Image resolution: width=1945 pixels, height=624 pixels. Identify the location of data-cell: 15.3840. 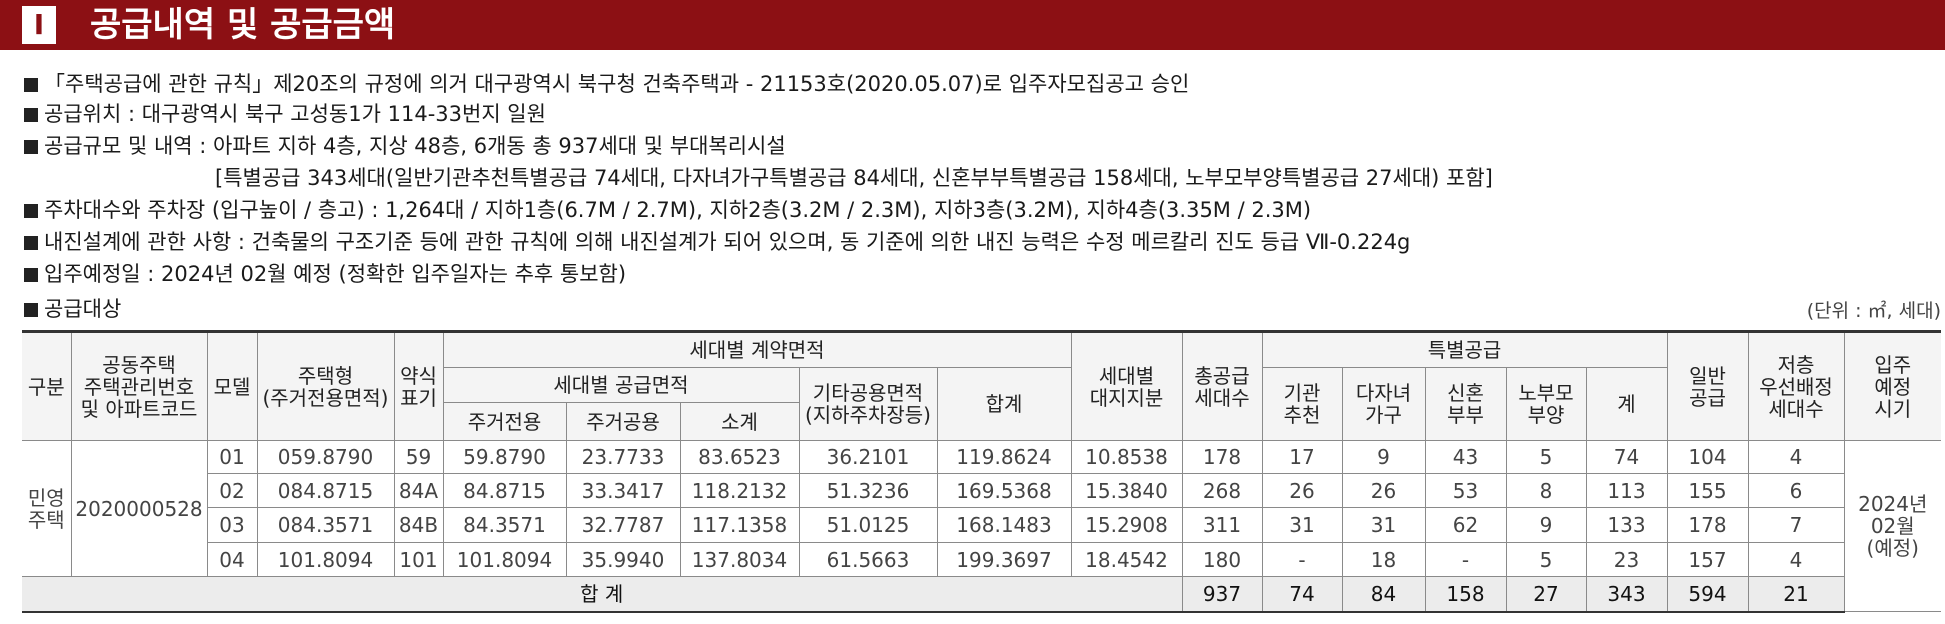
(1126, 490).